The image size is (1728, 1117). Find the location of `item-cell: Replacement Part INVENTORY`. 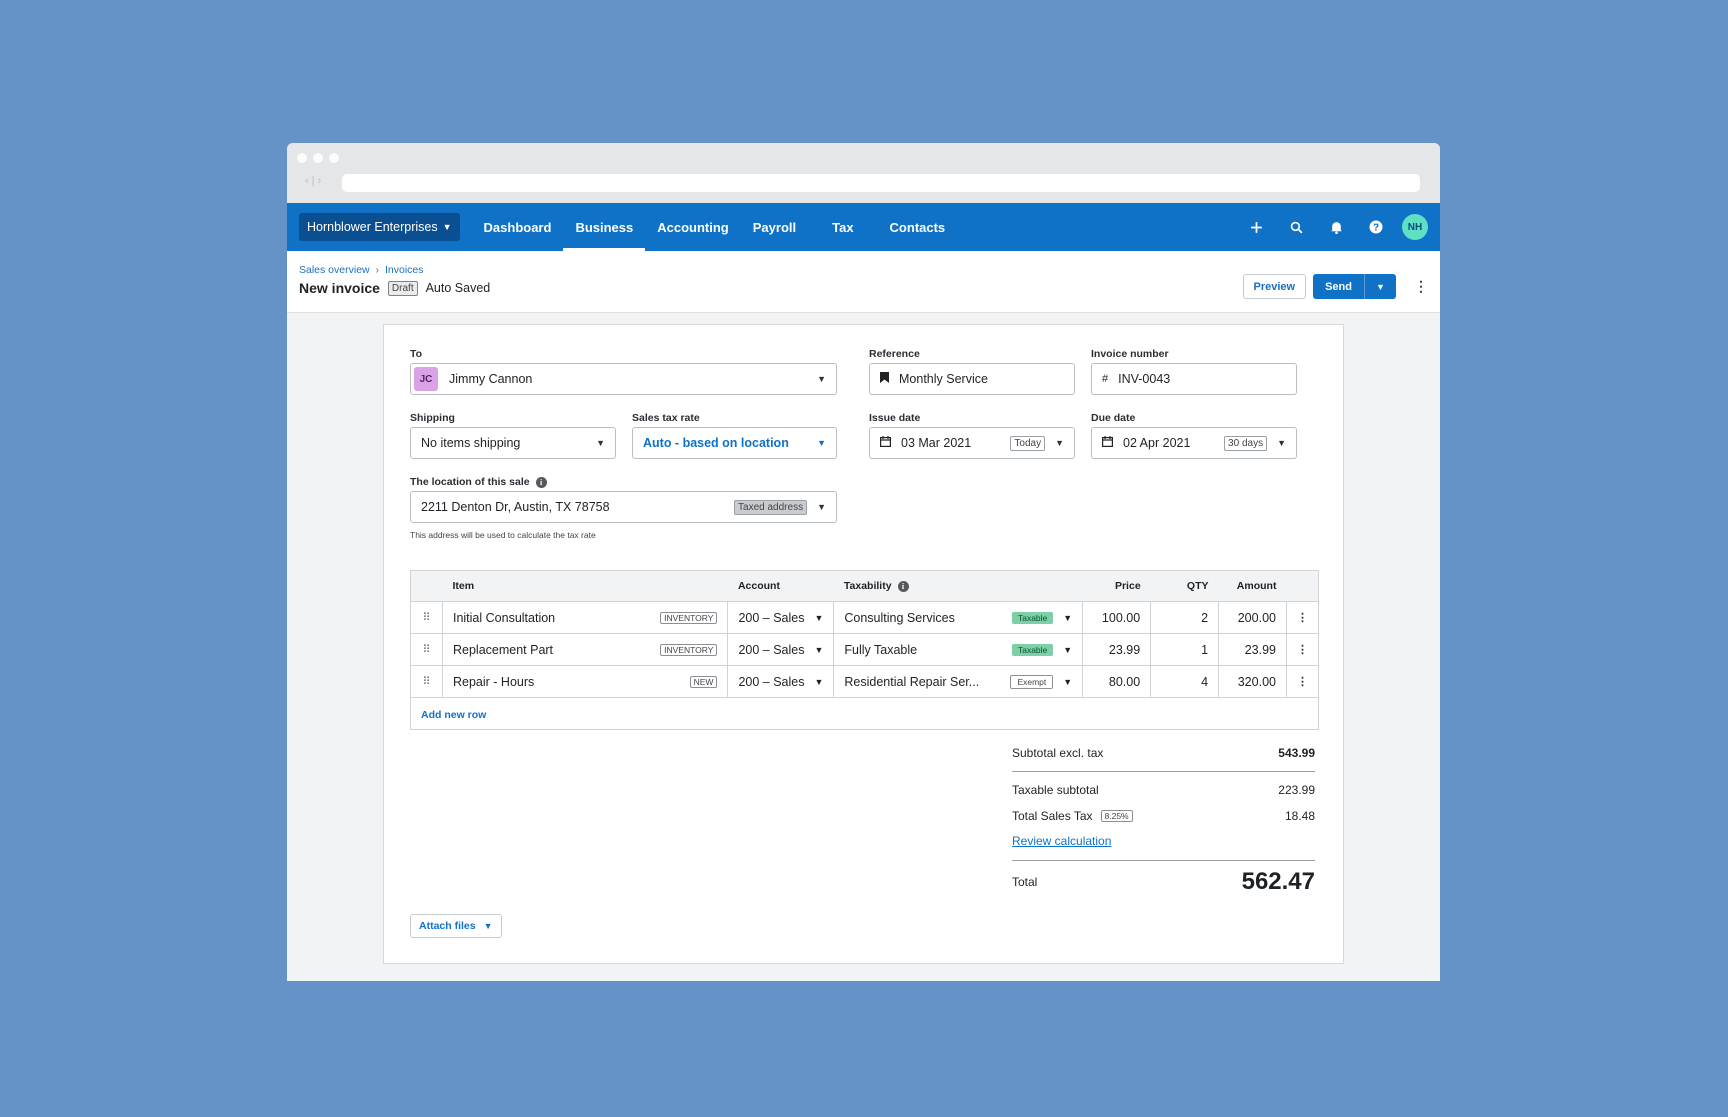

item-cell: Replacement Part INVENTORY is located at coordinates (584, 649).